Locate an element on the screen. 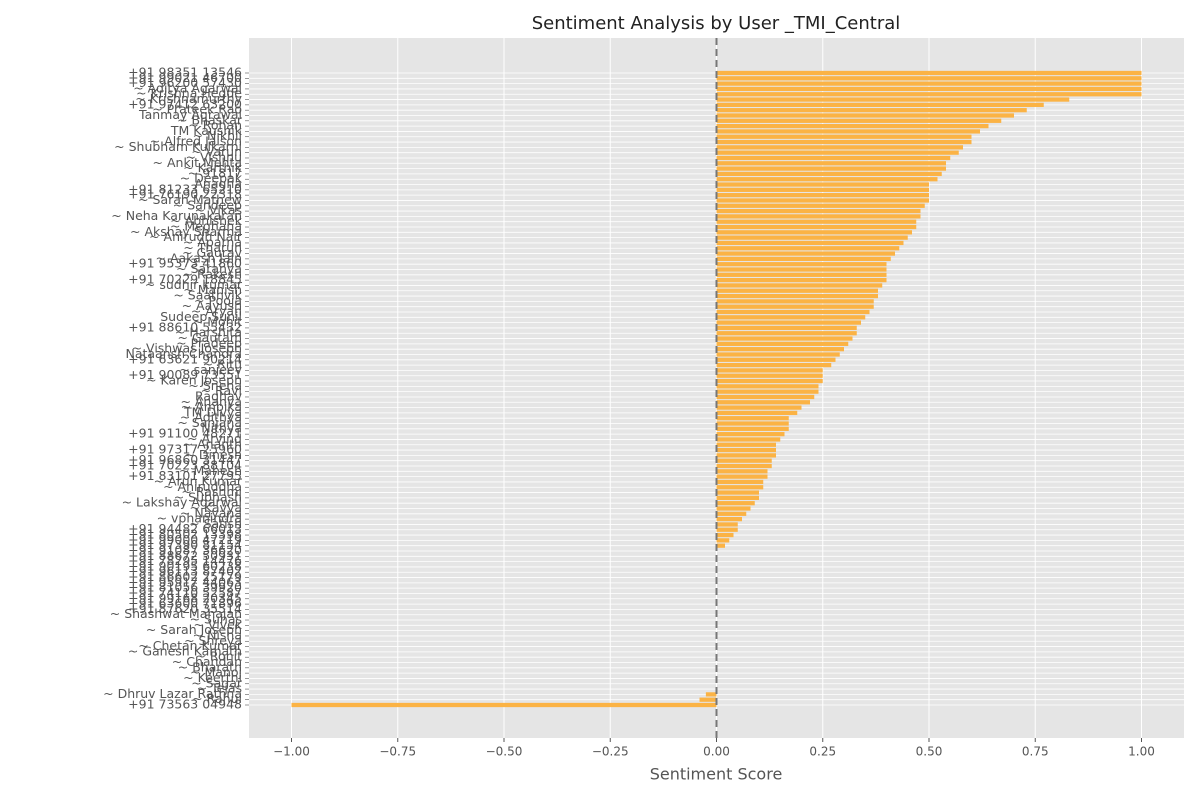 The height and width of the screenshot is (804, 1200). y-tick-label: +91 95917 44063 is located at coordinates (185, 581).